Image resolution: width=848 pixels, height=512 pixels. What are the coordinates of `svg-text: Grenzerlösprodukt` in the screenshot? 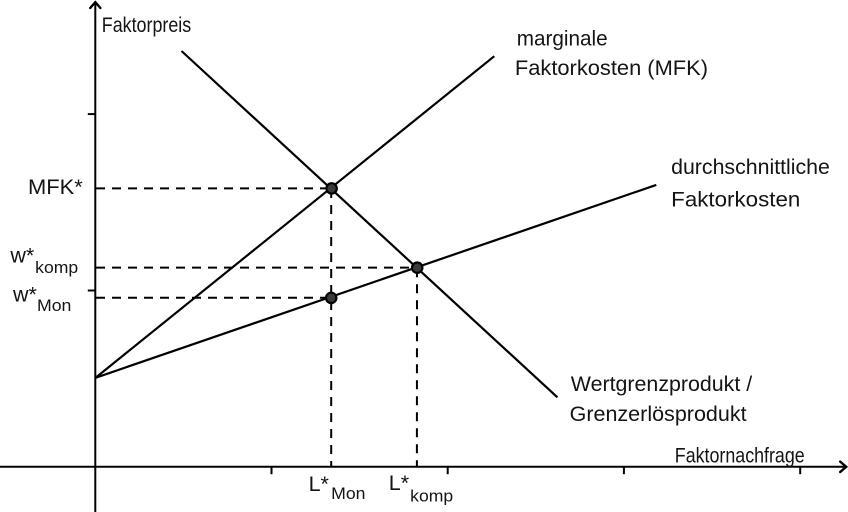 It's located at (658, 414).